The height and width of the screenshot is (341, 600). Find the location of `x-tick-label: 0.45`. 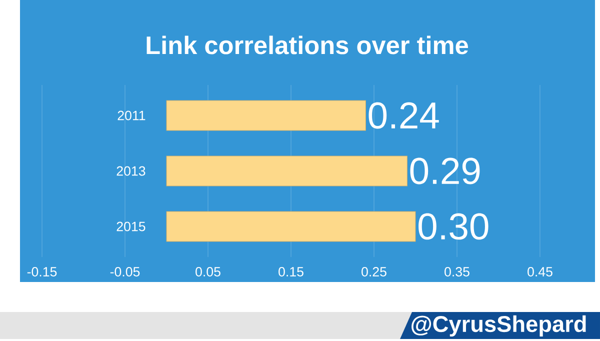

x-tick-label: 0.45 is located at coordinates (540, 271).